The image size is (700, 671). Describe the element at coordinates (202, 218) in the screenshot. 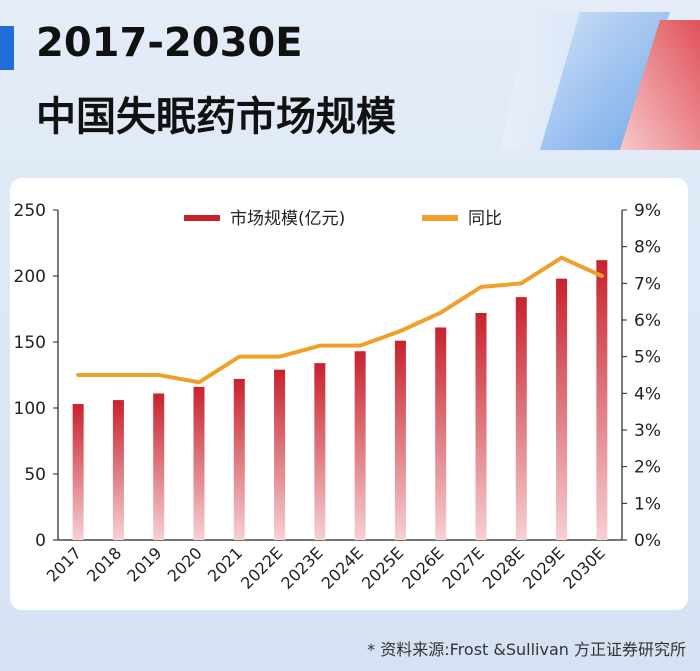

I see `legend-bar-swatch` at that location.